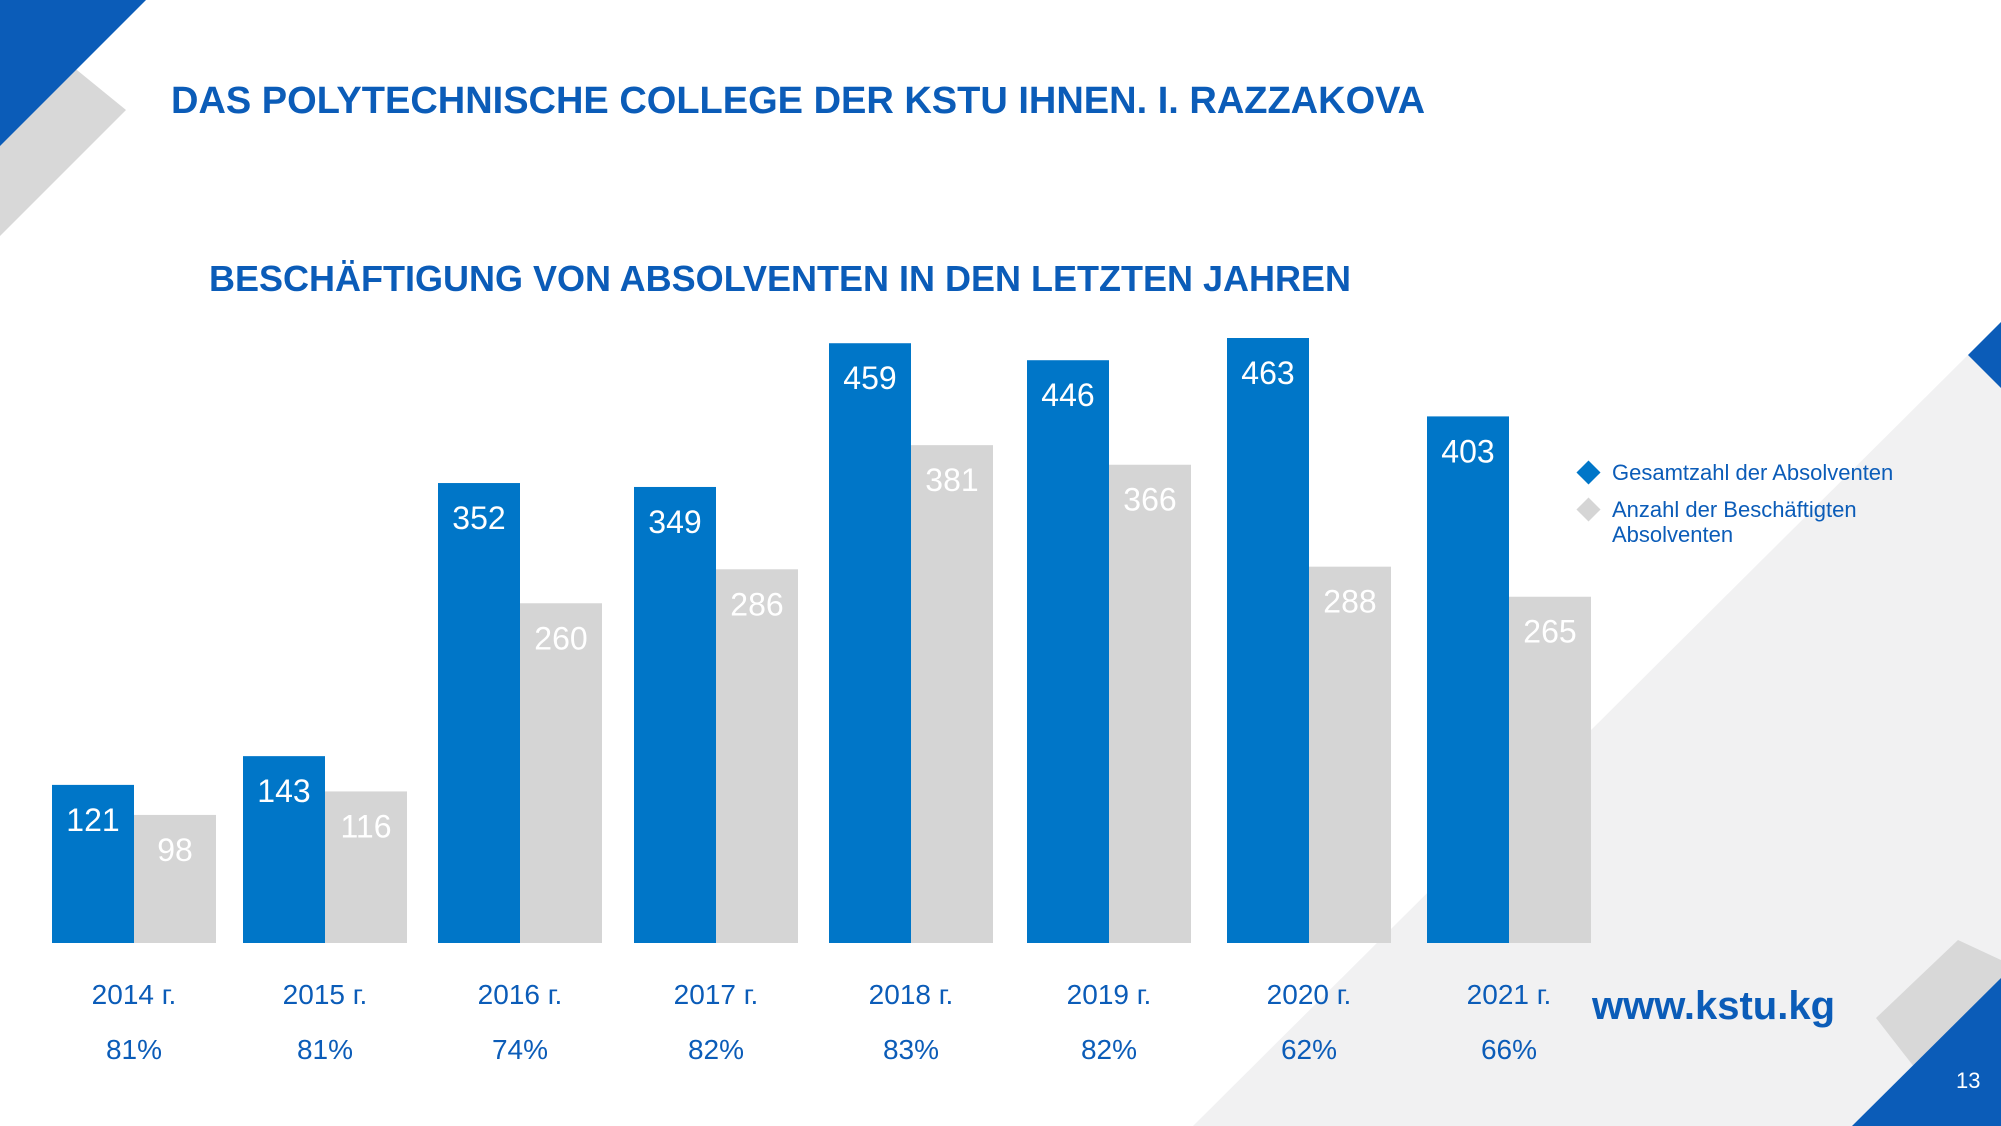 Image resolution: width=2001 pixels, height=1126 pixels. Describe the element at coordinates (1714, 1006) in the screenshot. I see `website-url: www.kstu.kg` at that location.